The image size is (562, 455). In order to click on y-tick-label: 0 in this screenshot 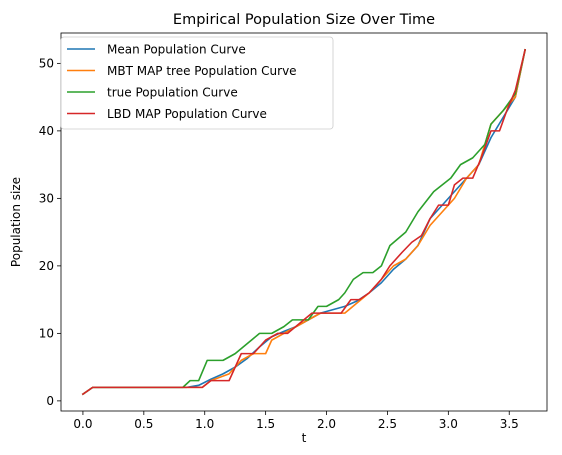, I will do `click(50, 401)`.